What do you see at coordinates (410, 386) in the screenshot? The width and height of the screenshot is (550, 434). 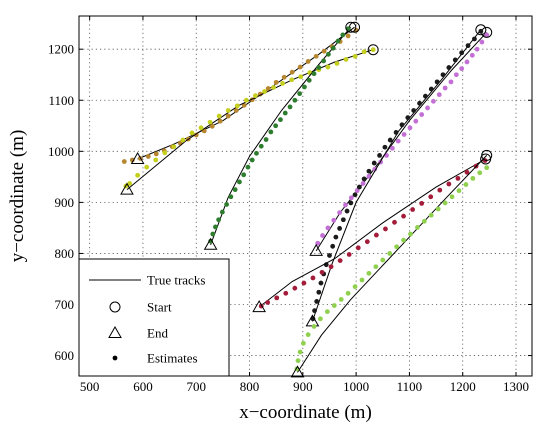 I see `x-tick-label: 1100` at bounding box center [410, 386].